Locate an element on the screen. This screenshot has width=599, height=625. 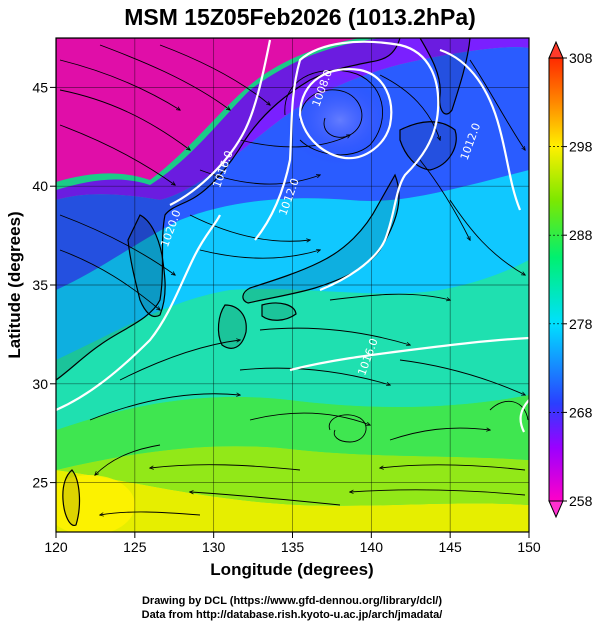
x-tick-label: 130 is located at coordinates (214, 547).